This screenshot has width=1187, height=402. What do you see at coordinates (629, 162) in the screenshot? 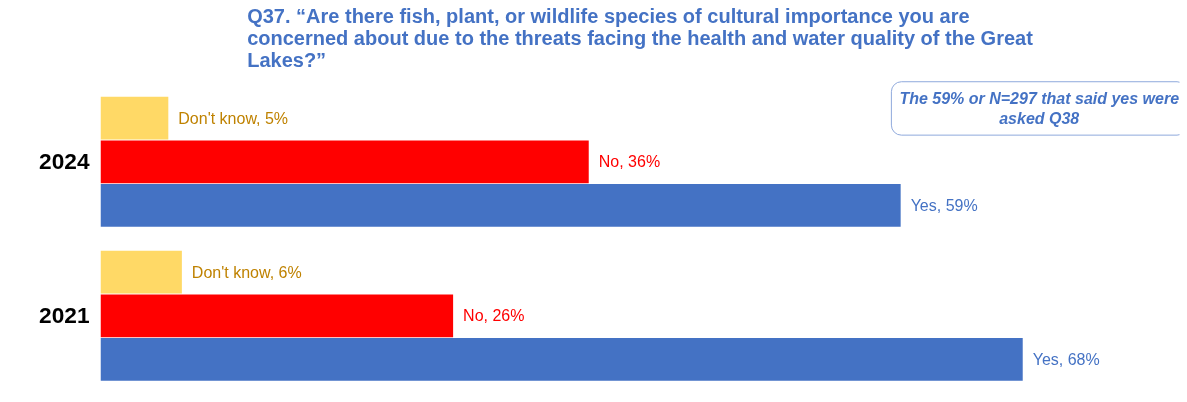
I see `data-label: No, 36%` at bounding box center [629, 162].